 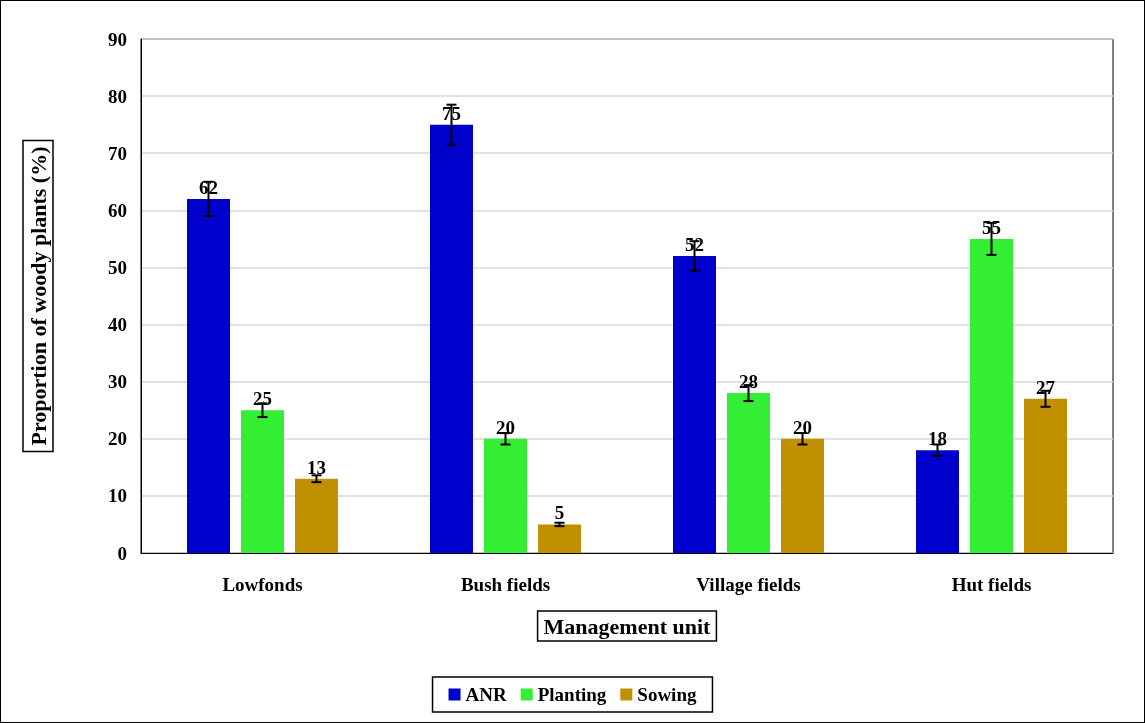 What do you see at coordinates (572, 694) in the screenshot?
I see `legend-label: Planting` at bounding box center [572, 694].